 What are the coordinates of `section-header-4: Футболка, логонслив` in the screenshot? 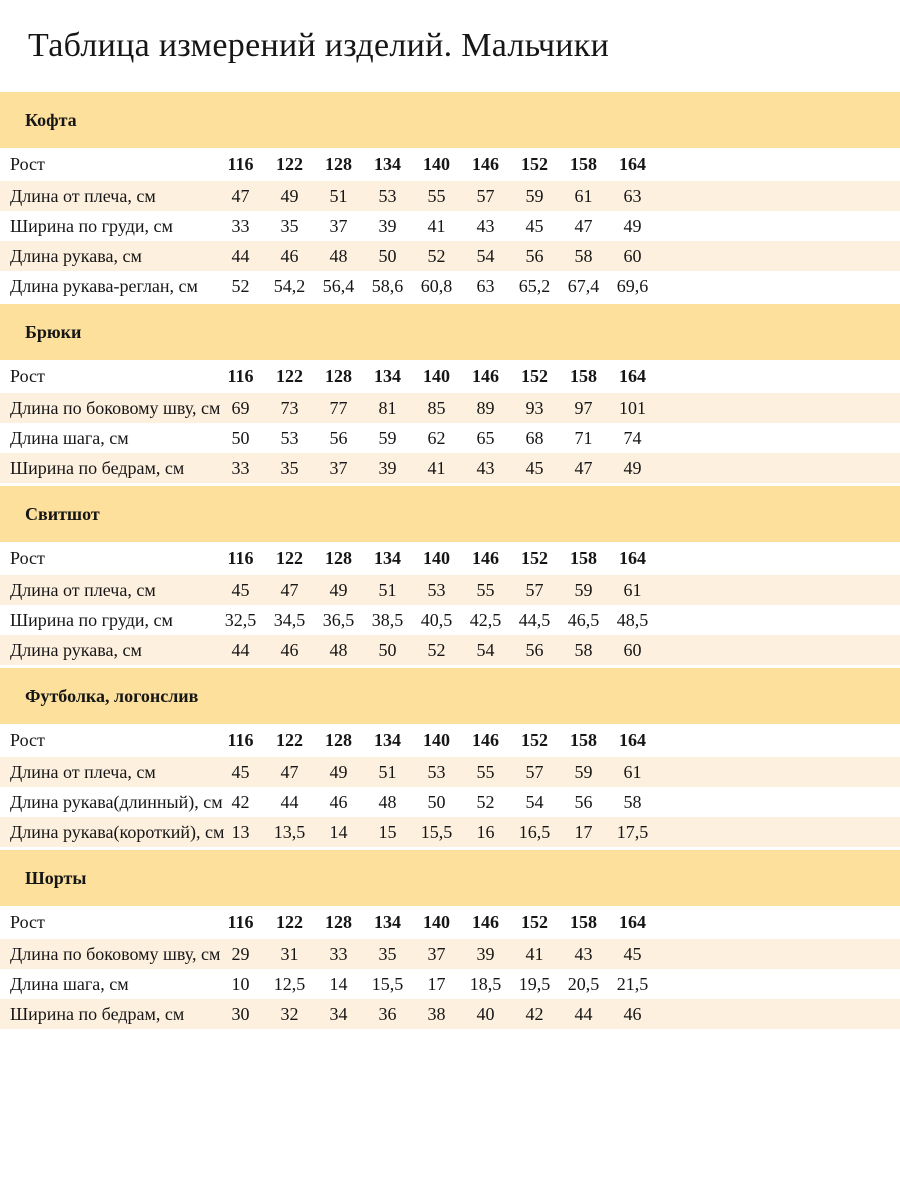 It's located at (450, 696).